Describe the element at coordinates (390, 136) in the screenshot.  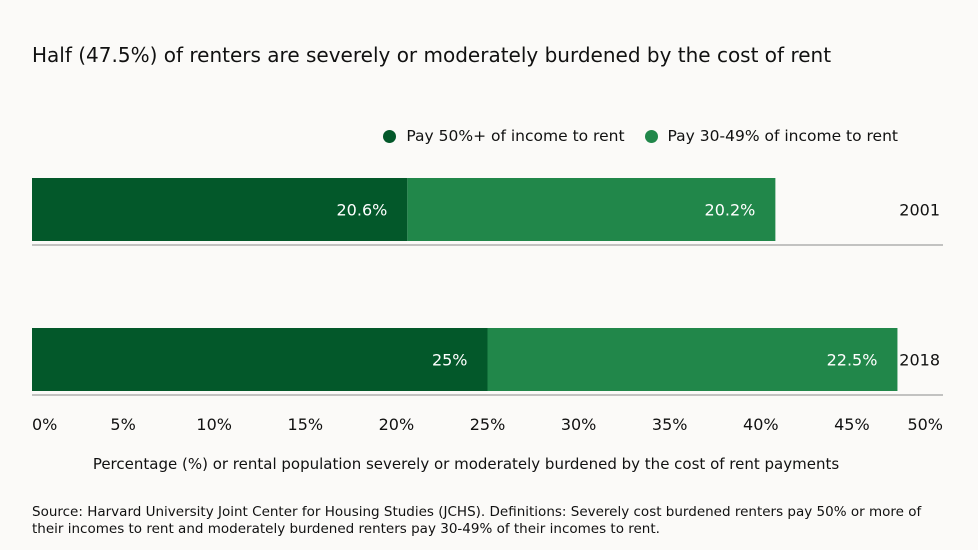
I see `legend-swatch-severe` at that location.